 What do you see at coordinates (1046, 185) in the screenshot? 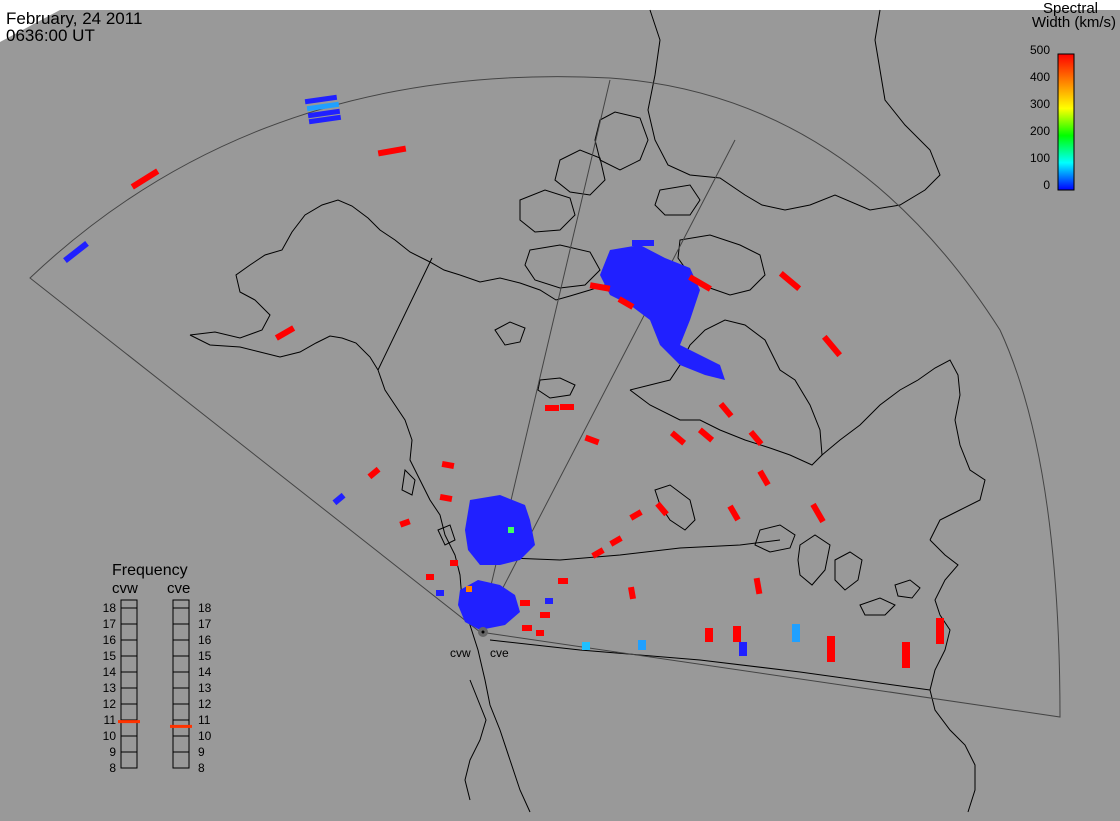
I see `colorbar-tick: 0` at bounding box center [1046, 185].